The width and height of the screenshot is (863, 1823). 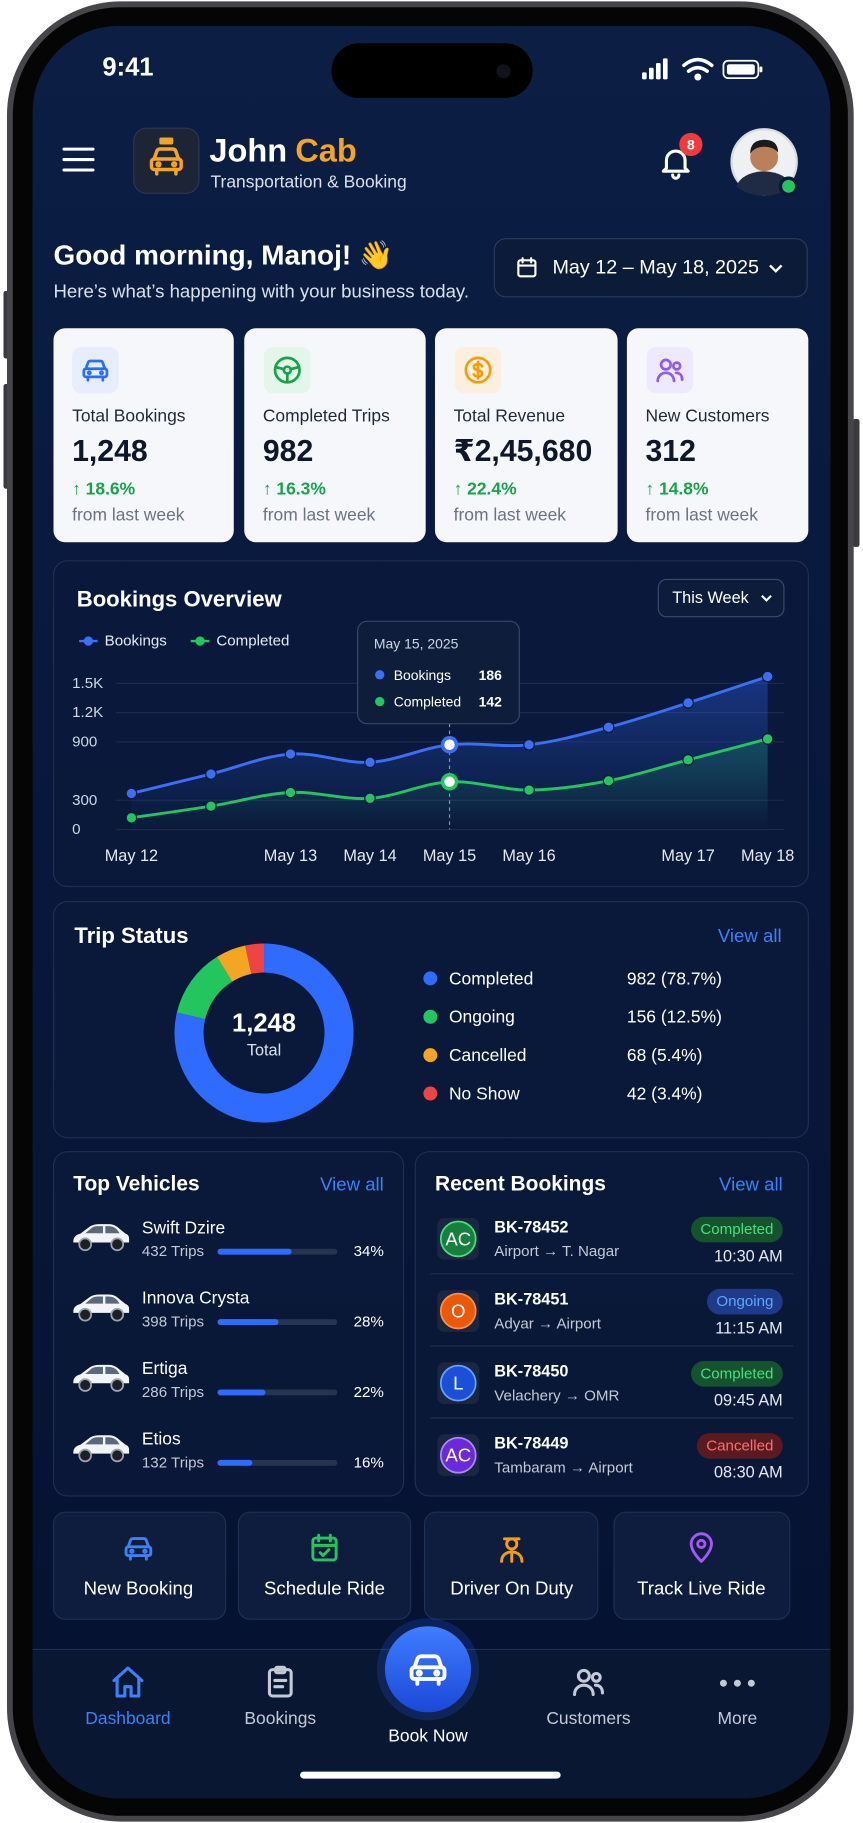 I want to click on tagline: Transportation & Booking, so click(x=309, y=182).